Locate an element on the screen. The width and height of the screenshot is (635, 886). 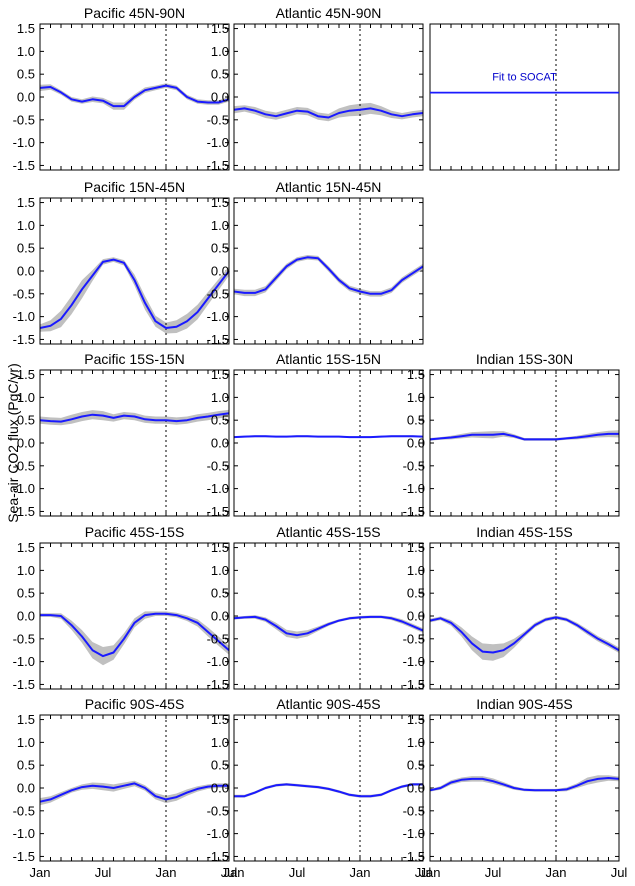
panel-title: Indian 15S-30N is located at coordinates (524, 359).